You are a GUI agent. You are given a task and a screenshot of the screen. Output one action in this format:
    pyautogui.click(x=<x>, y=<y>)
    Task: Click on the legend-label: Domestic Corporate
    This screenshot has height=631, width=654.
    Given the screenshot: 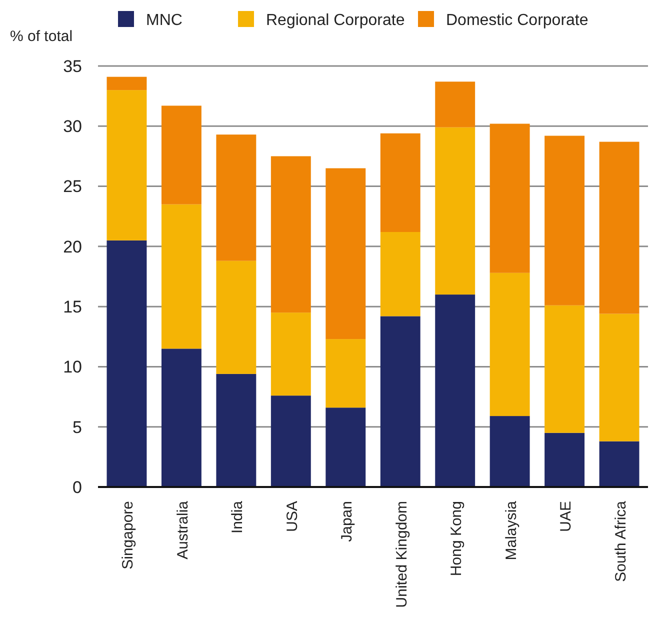 What is the action you would take?
    pyautogui.click(x=517, y=20)
    